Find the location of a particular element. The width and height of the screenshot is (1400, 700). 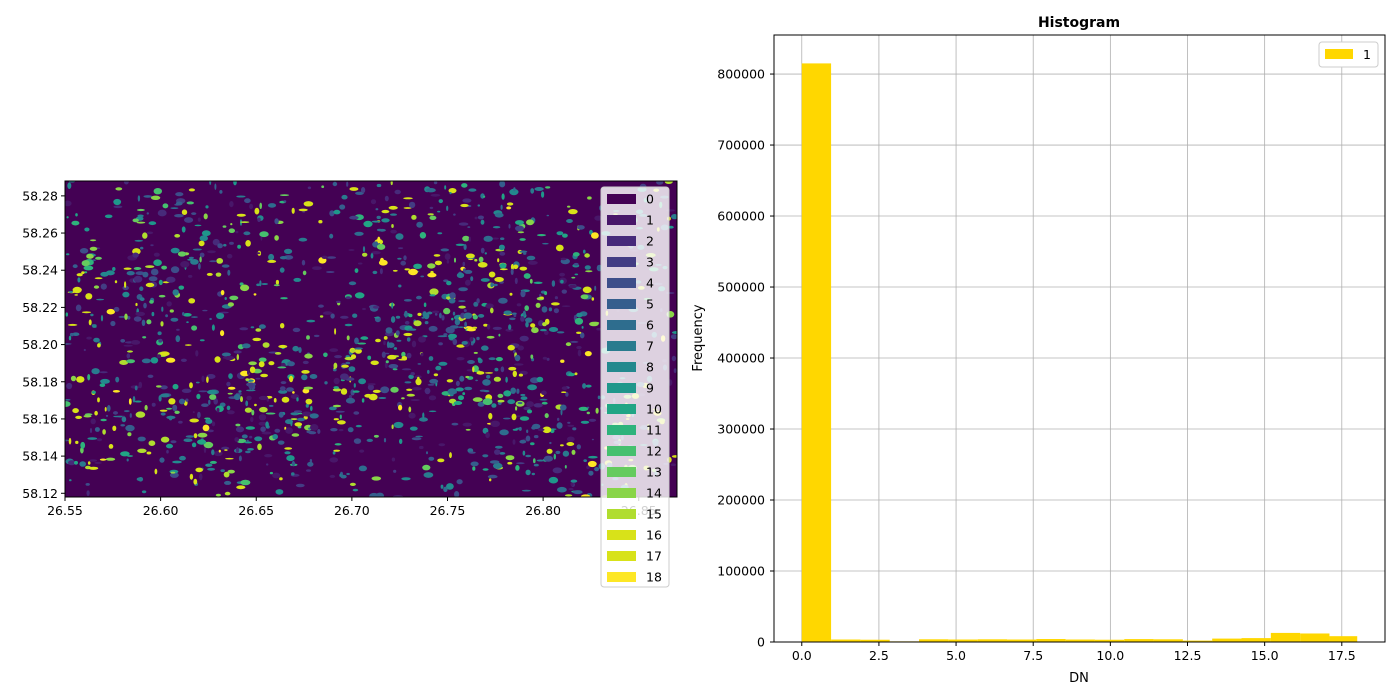

map-y-tick-label: 58.22 is located at coordinates (40, 307).